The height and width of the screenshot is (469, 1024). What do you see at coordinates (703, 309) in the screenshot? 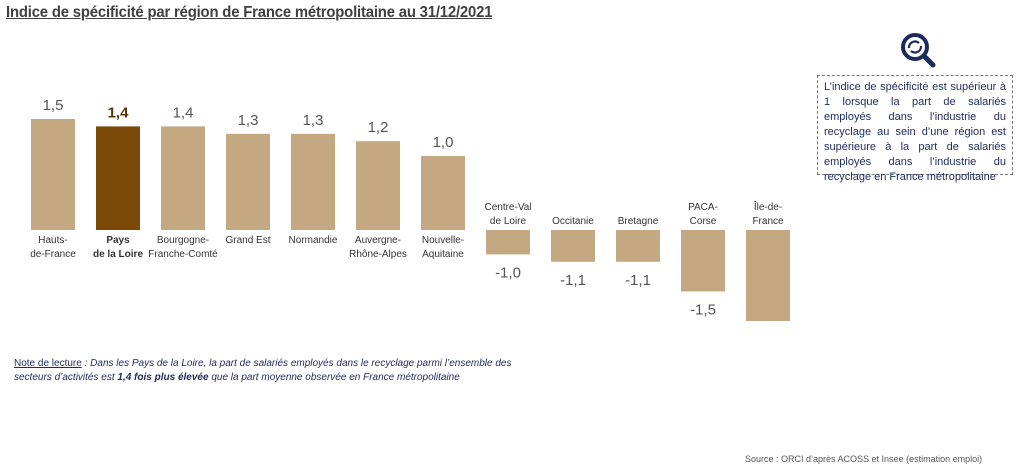
I see `value-label-10: -1,5` at bounding box center [703, 309].